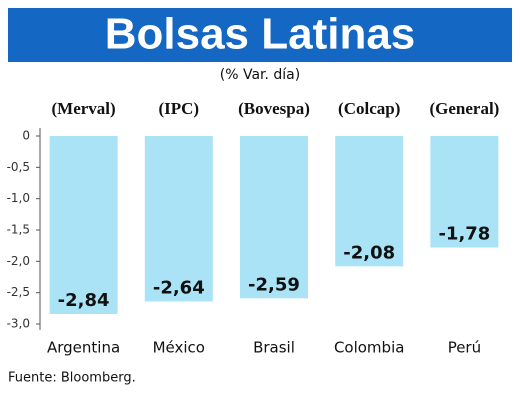 This screenshot has height=408, width=520. What do you see at coordinates (18, 324) in the screenshot?
I see `y-tick-label: -3,0` at bounding box center [18, 324].